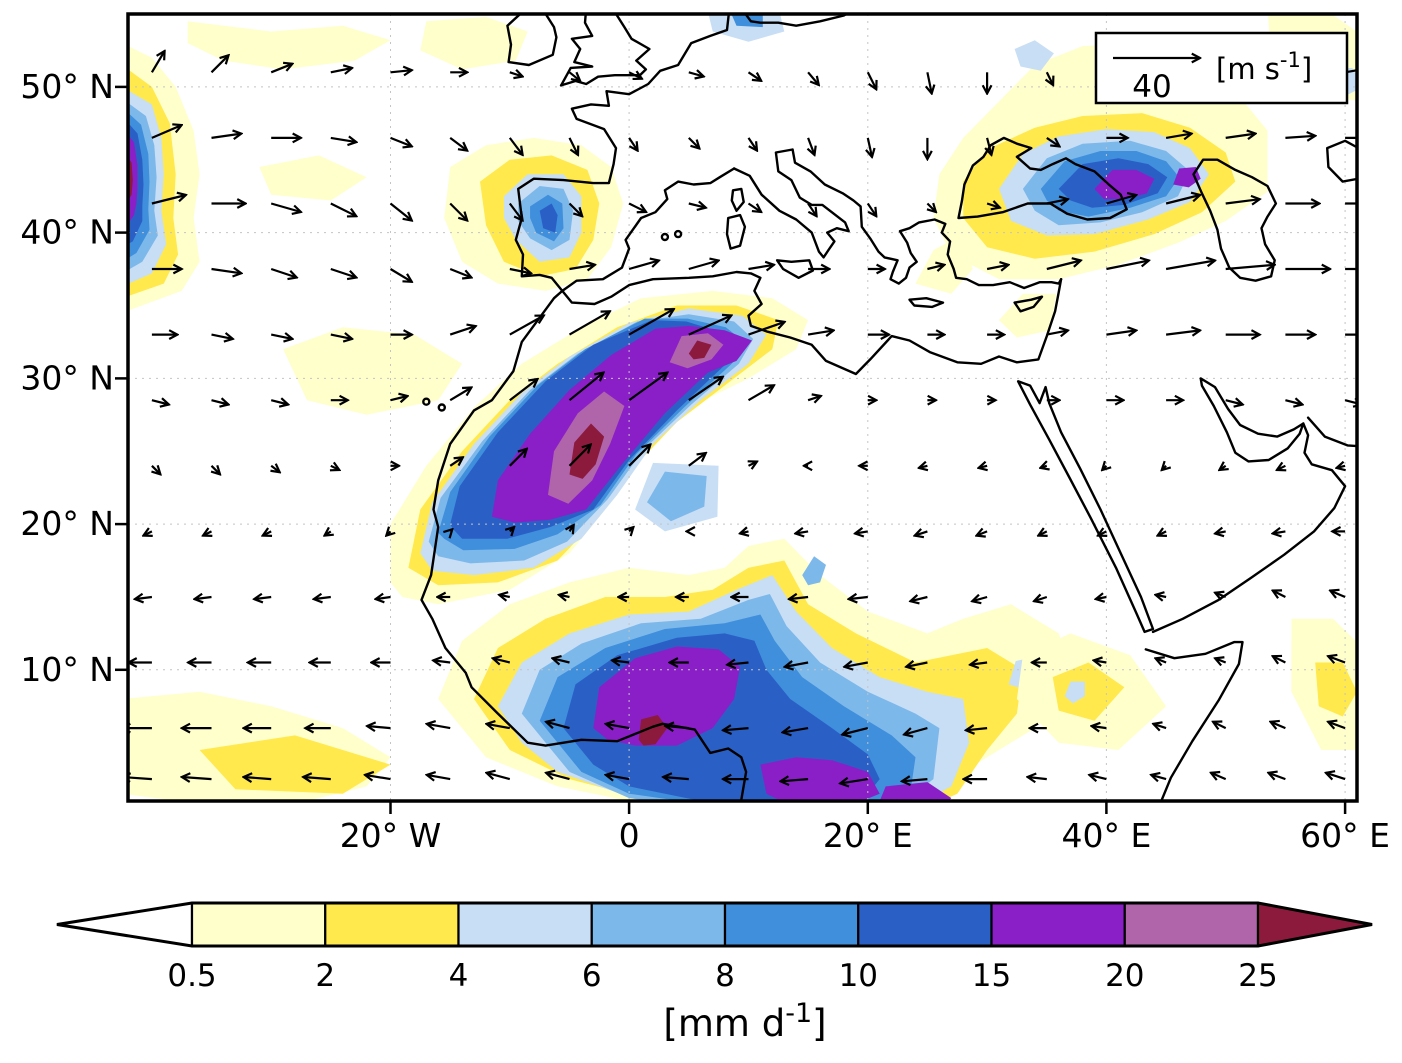  What do you see at coordinates (1257, 976) in the screenshot?
I see `colorbar-tick-label: 25` at bounding box center [1257, 976].